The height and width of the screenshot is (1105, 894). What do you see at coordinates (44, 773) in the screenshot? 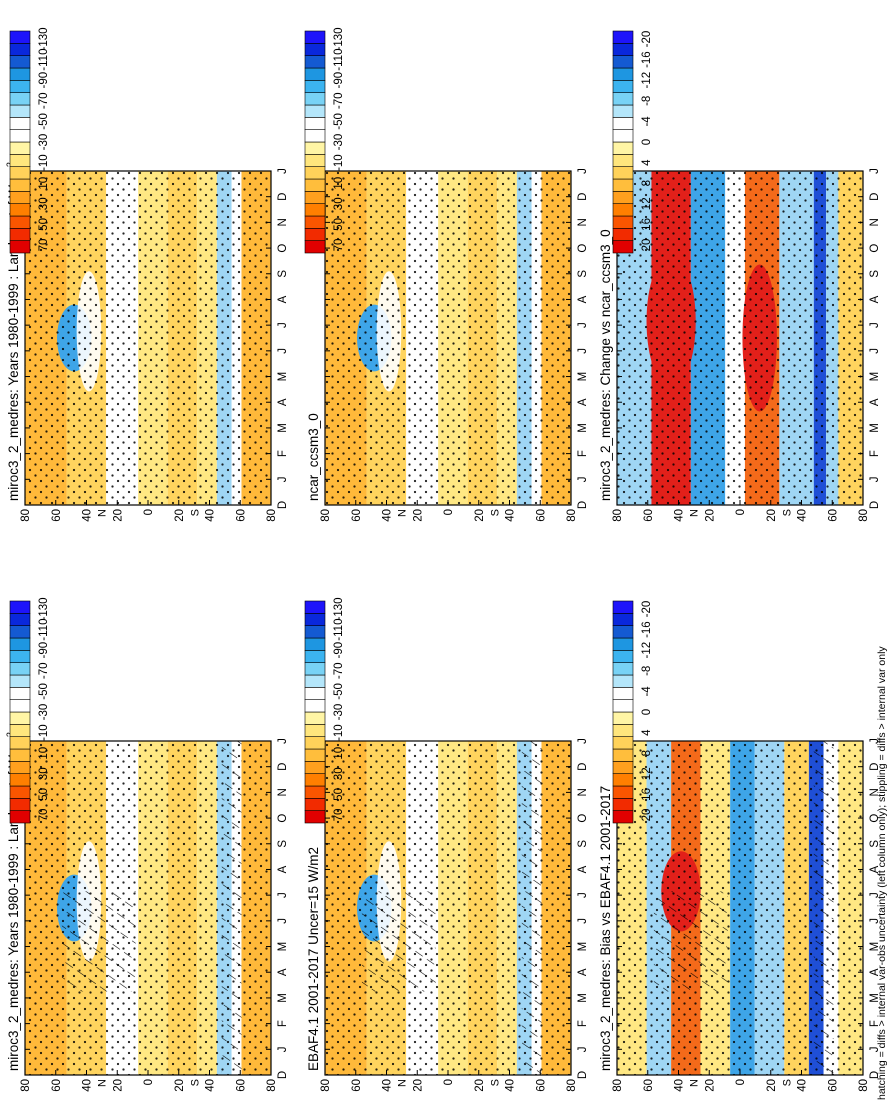
I see `colorbar-label-1-2: 30` at bounding box center [44, 773].